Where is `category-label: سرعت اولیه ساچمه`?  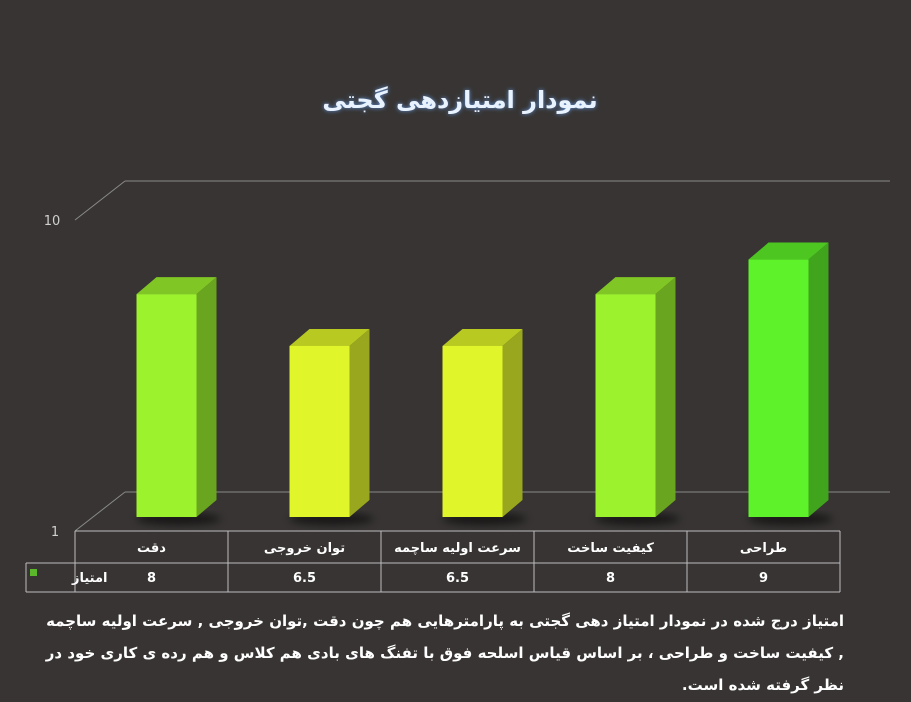
category-label: سرعت اولیه ساچمه is located at coordinates (457, 548).